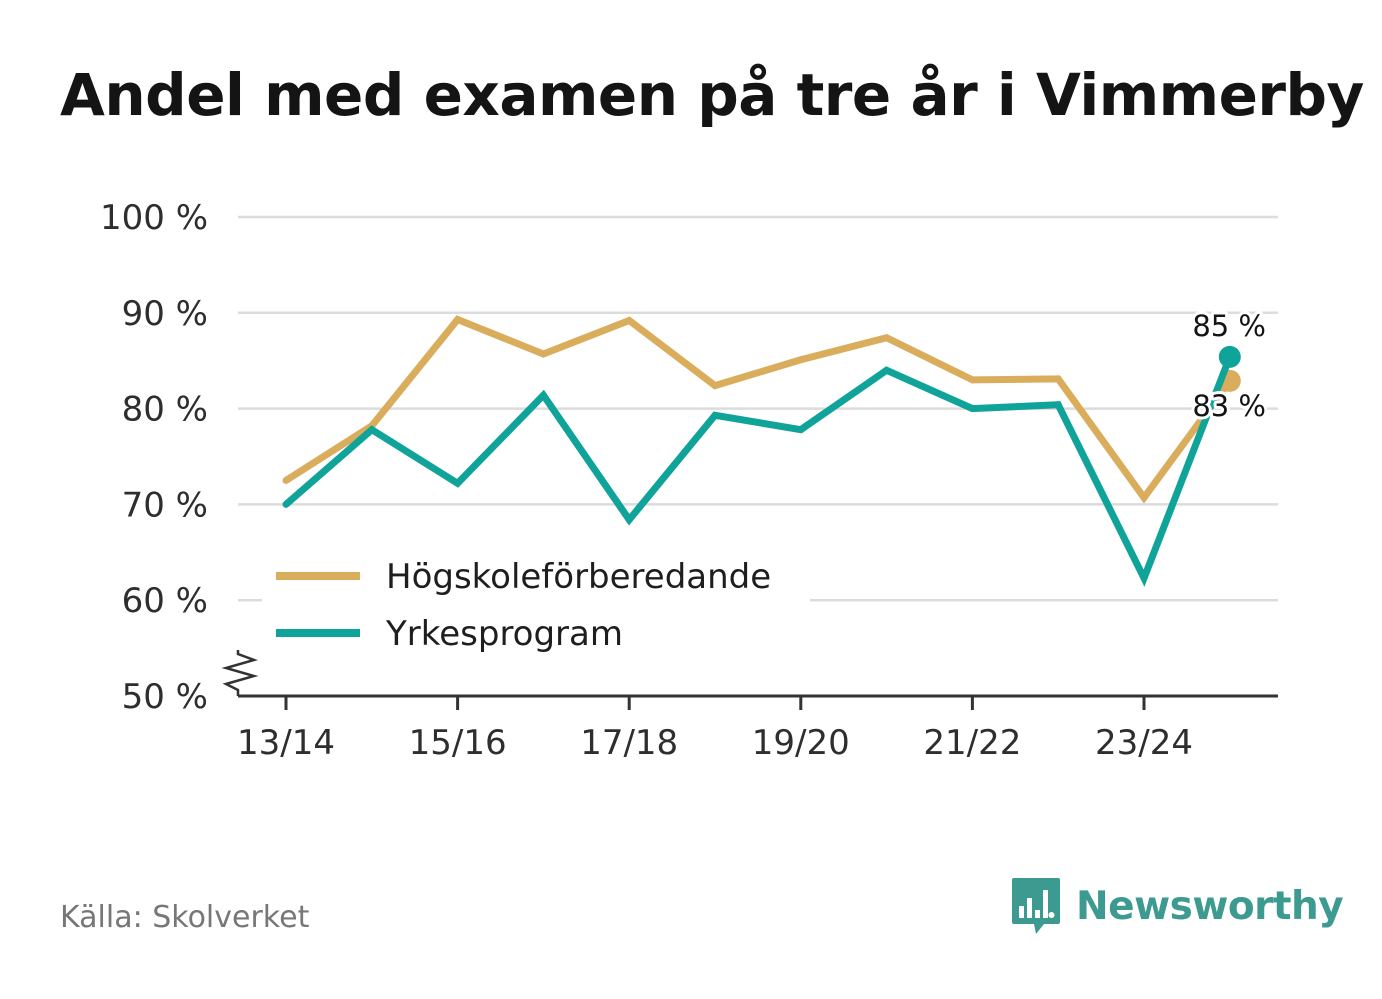 The image size is (1382, 999). I want to click on y-tick-label: 90 %, so click(165, 314).